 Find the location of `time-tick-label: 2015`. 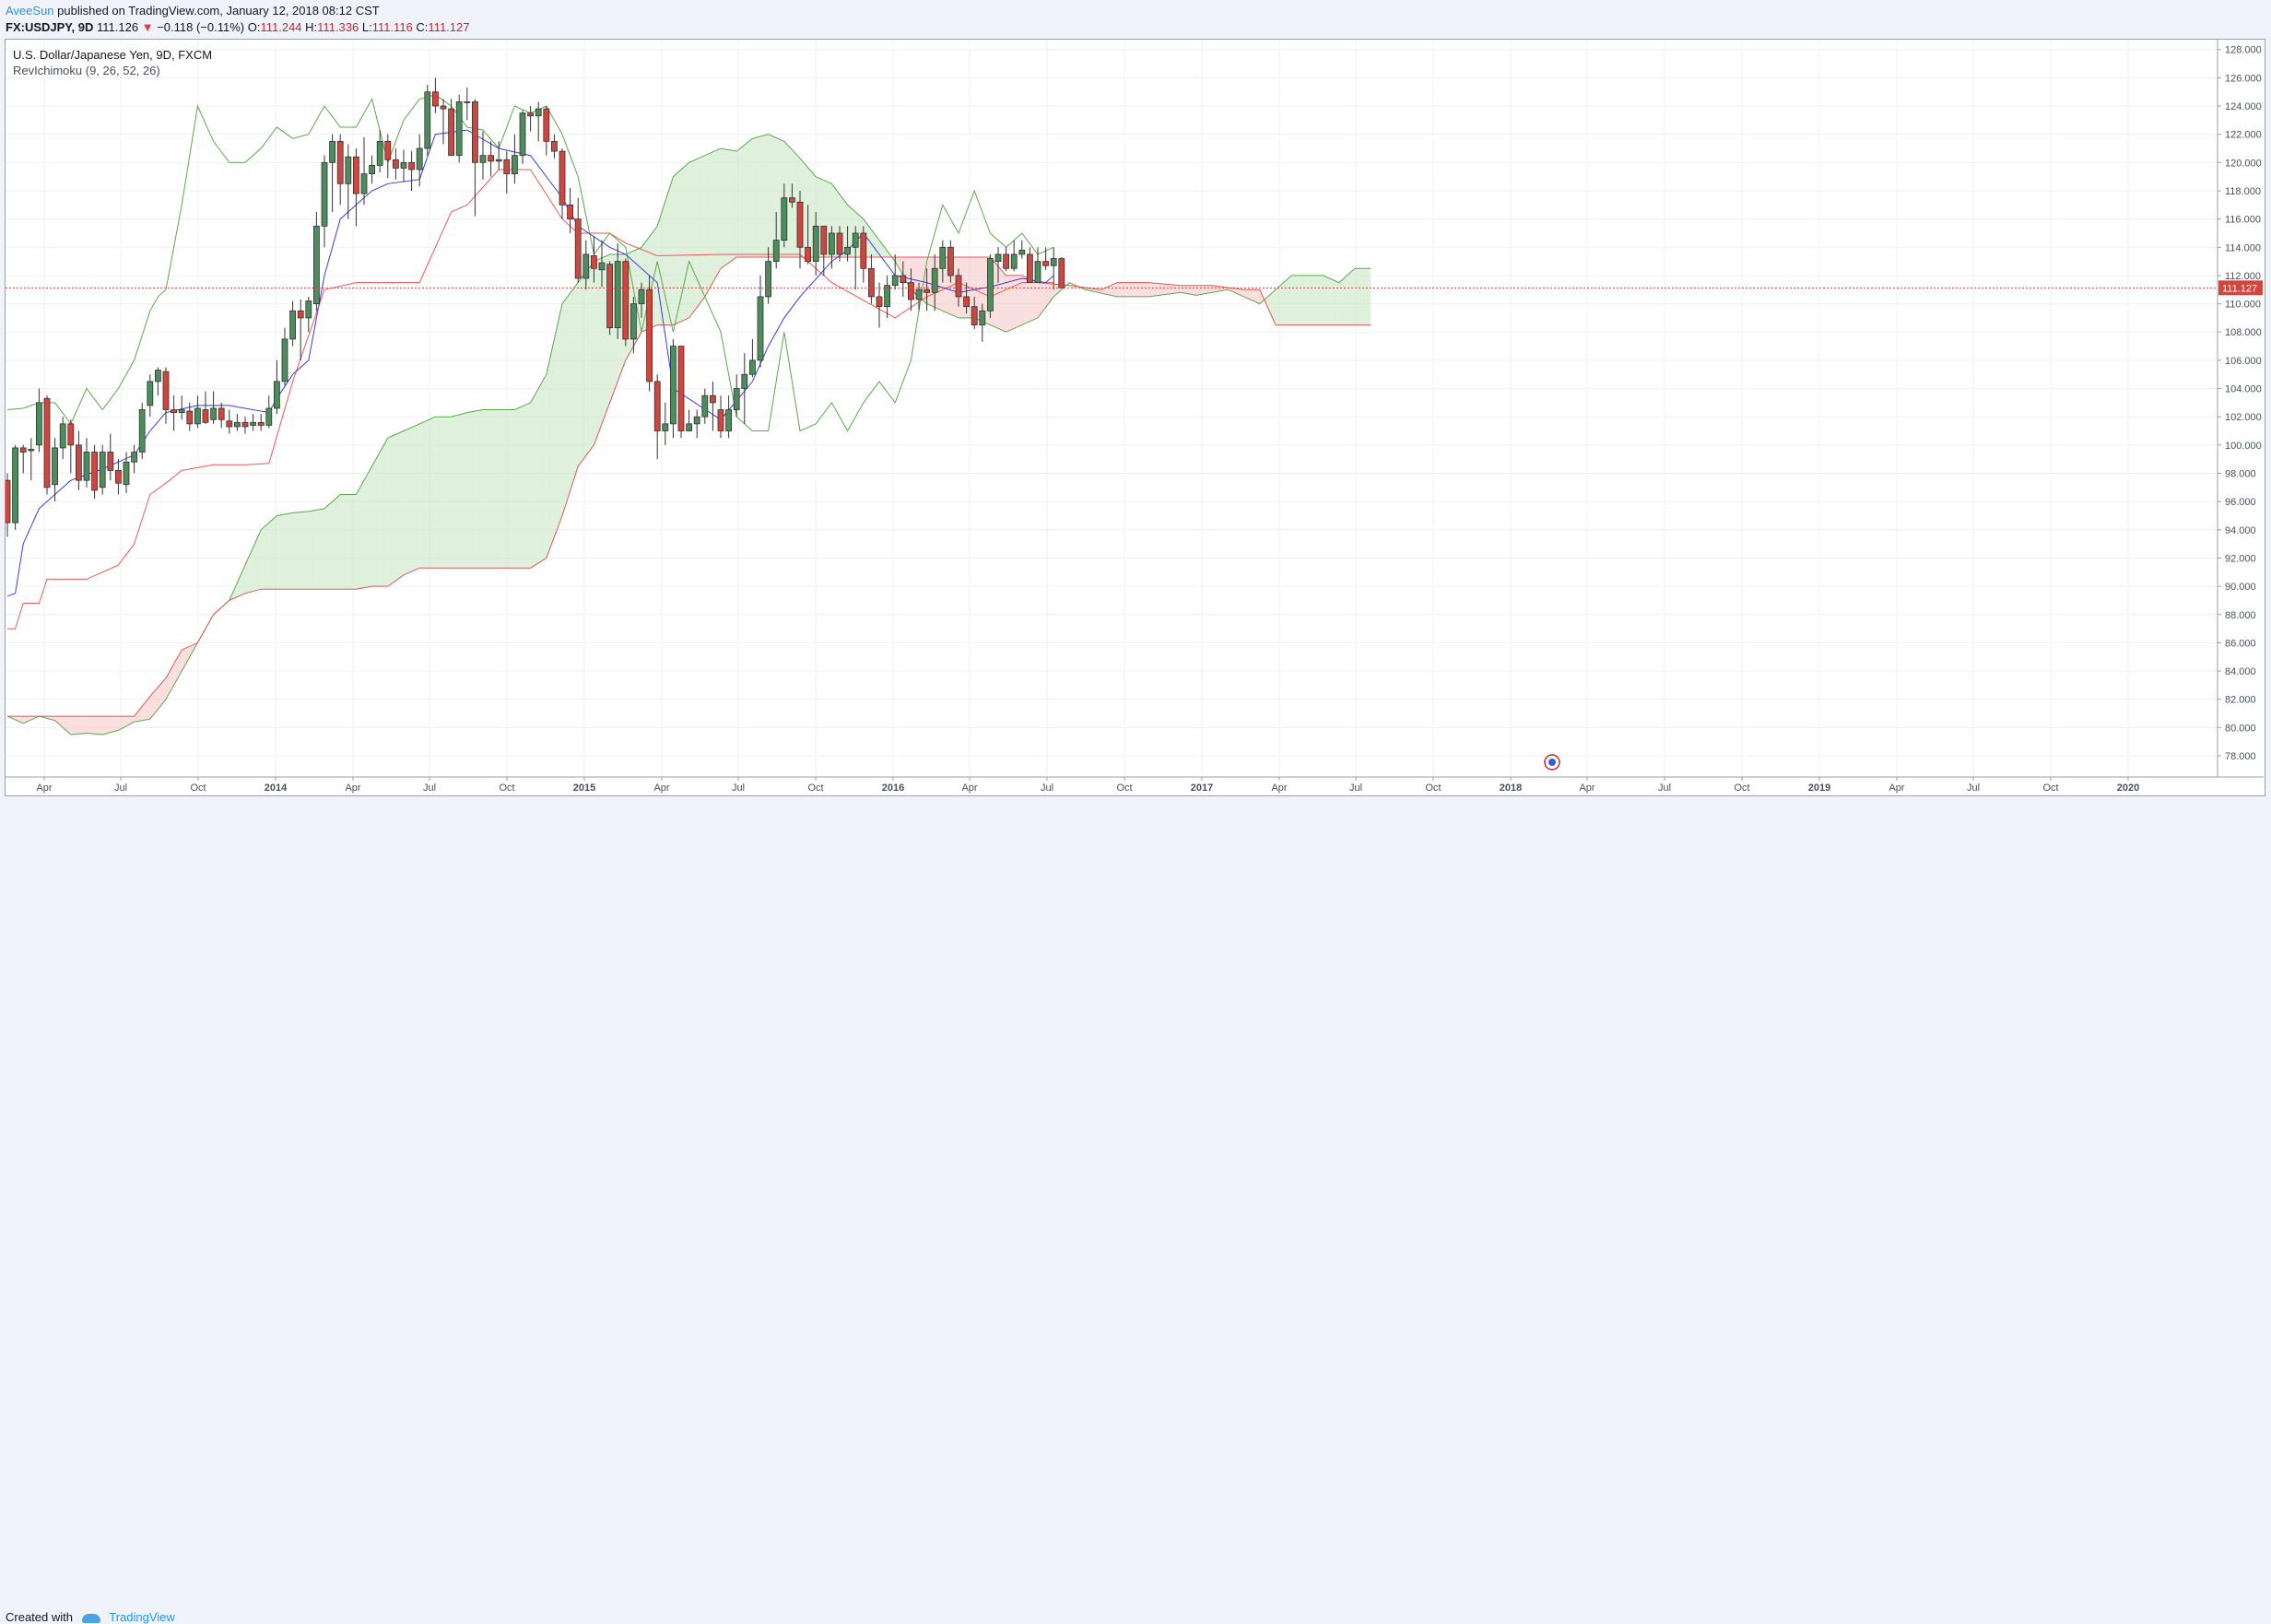

time-tick-label: 2015 is located at coordinates (584, 788).